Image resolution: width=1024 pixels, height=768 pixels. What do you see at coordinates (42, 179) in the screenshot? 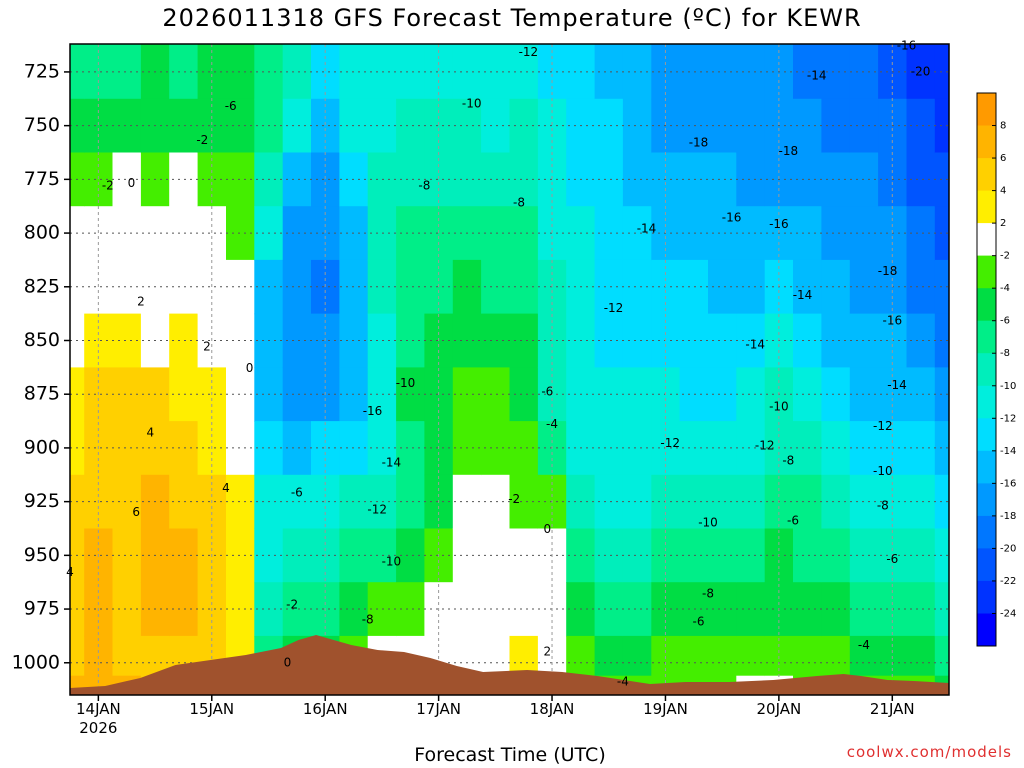
I see `y-tick-label: 775` at bounding box center [42, 179].